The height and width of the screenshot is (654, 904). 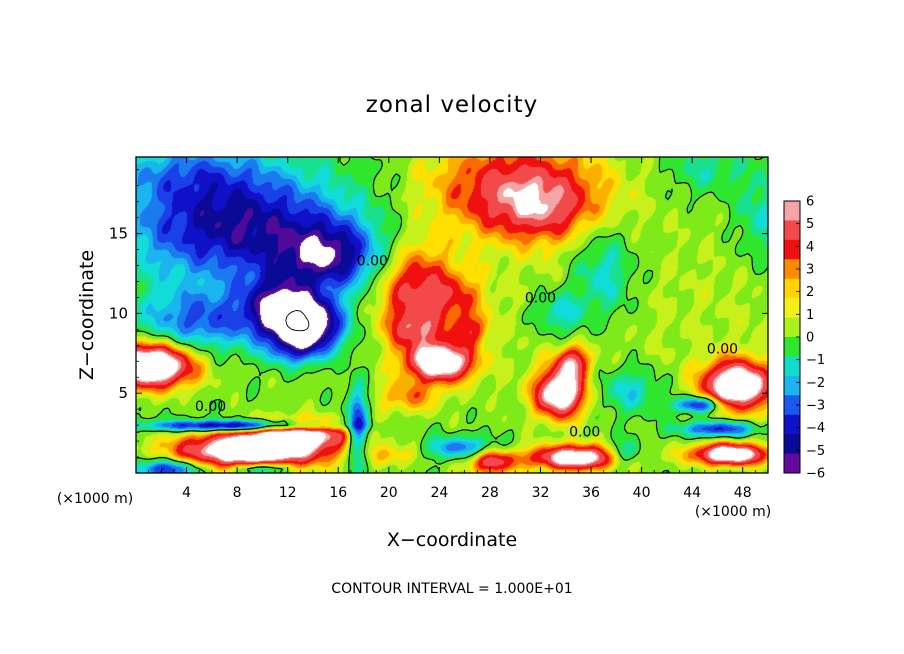 What do you see at coordinates (810, 202) in the screenshot?
I see `colorbar-label: 6` at bounding box center [810, 202].